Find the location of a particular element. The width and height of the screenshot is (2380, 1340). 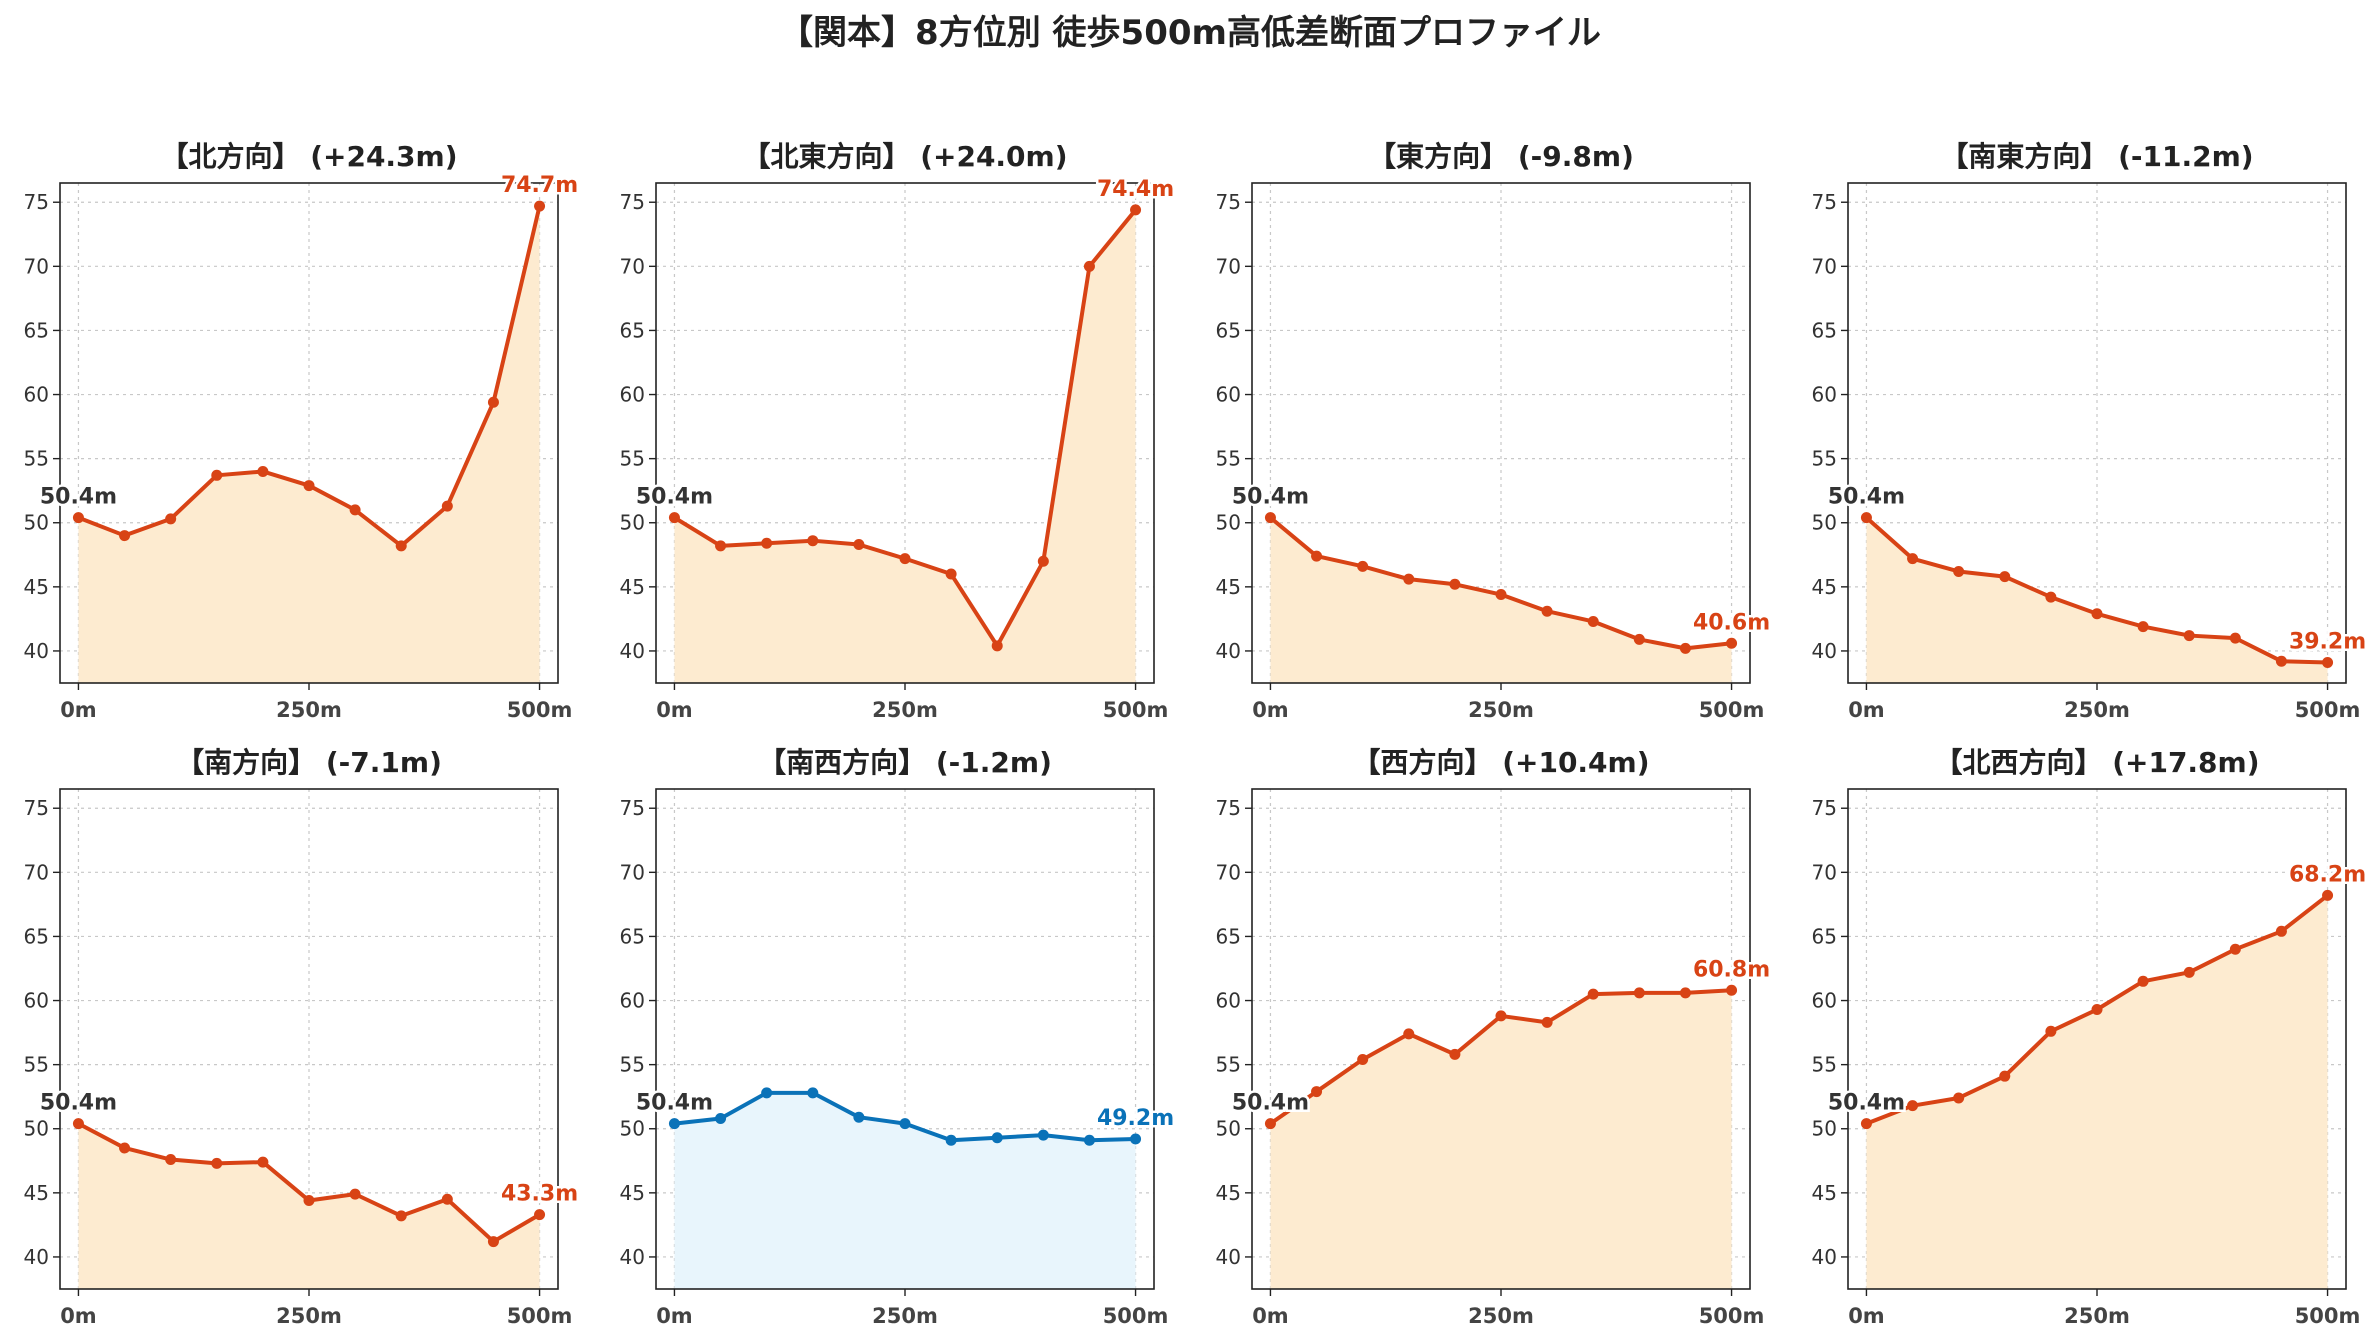

end-value-label: 49.2m is located at coordinates (1135, 1118).